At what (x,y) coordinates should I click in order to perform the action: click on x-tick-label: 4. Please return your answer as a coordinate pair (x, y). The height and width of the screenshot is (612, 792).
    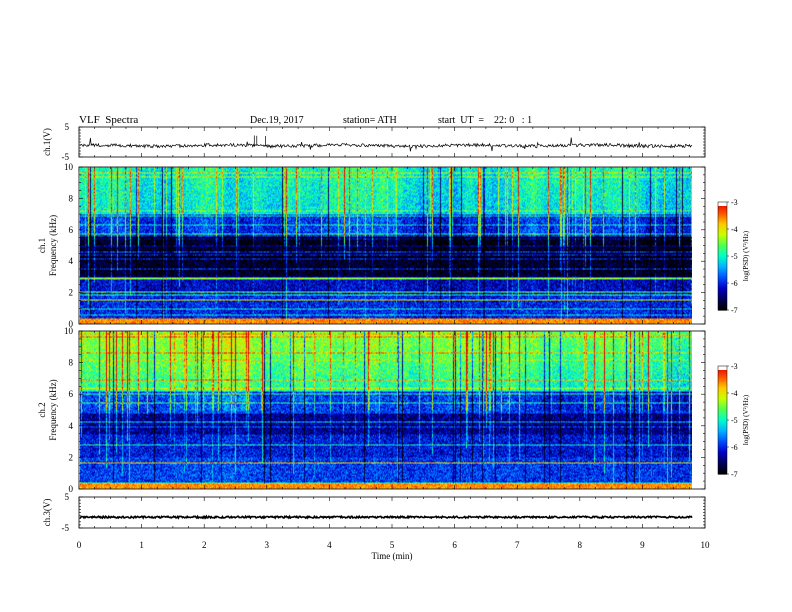
    Looking at the image, I should click on (329, 545).